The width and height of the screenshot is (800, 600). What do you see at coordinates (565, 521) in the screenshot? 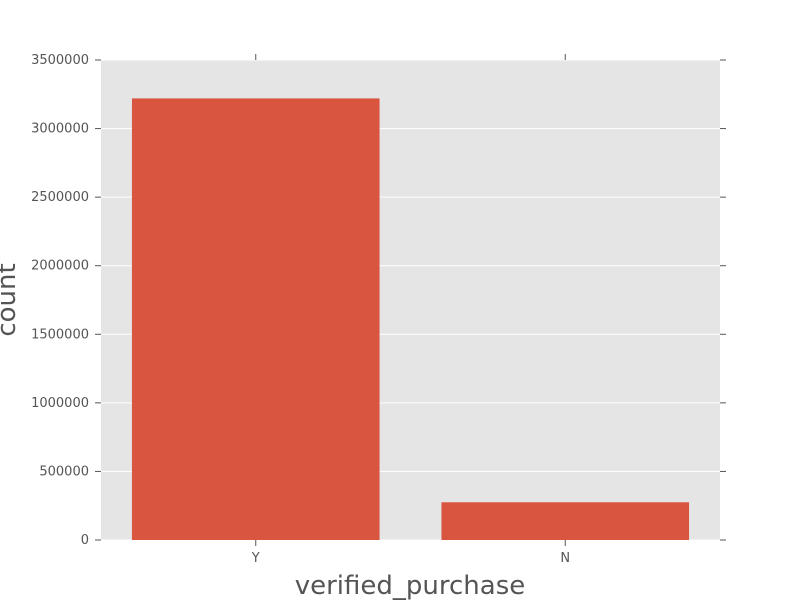
I see `bar-N` at bounding box center [565, 521].